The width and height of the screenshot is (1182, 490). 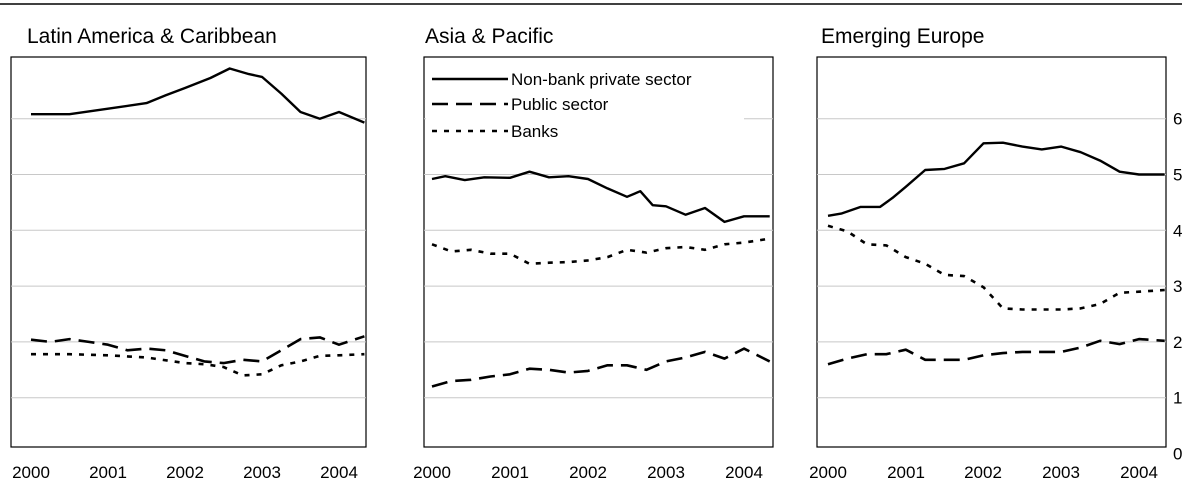 I want to click on y-tick-label: 30, so click(x=1177, y=286).